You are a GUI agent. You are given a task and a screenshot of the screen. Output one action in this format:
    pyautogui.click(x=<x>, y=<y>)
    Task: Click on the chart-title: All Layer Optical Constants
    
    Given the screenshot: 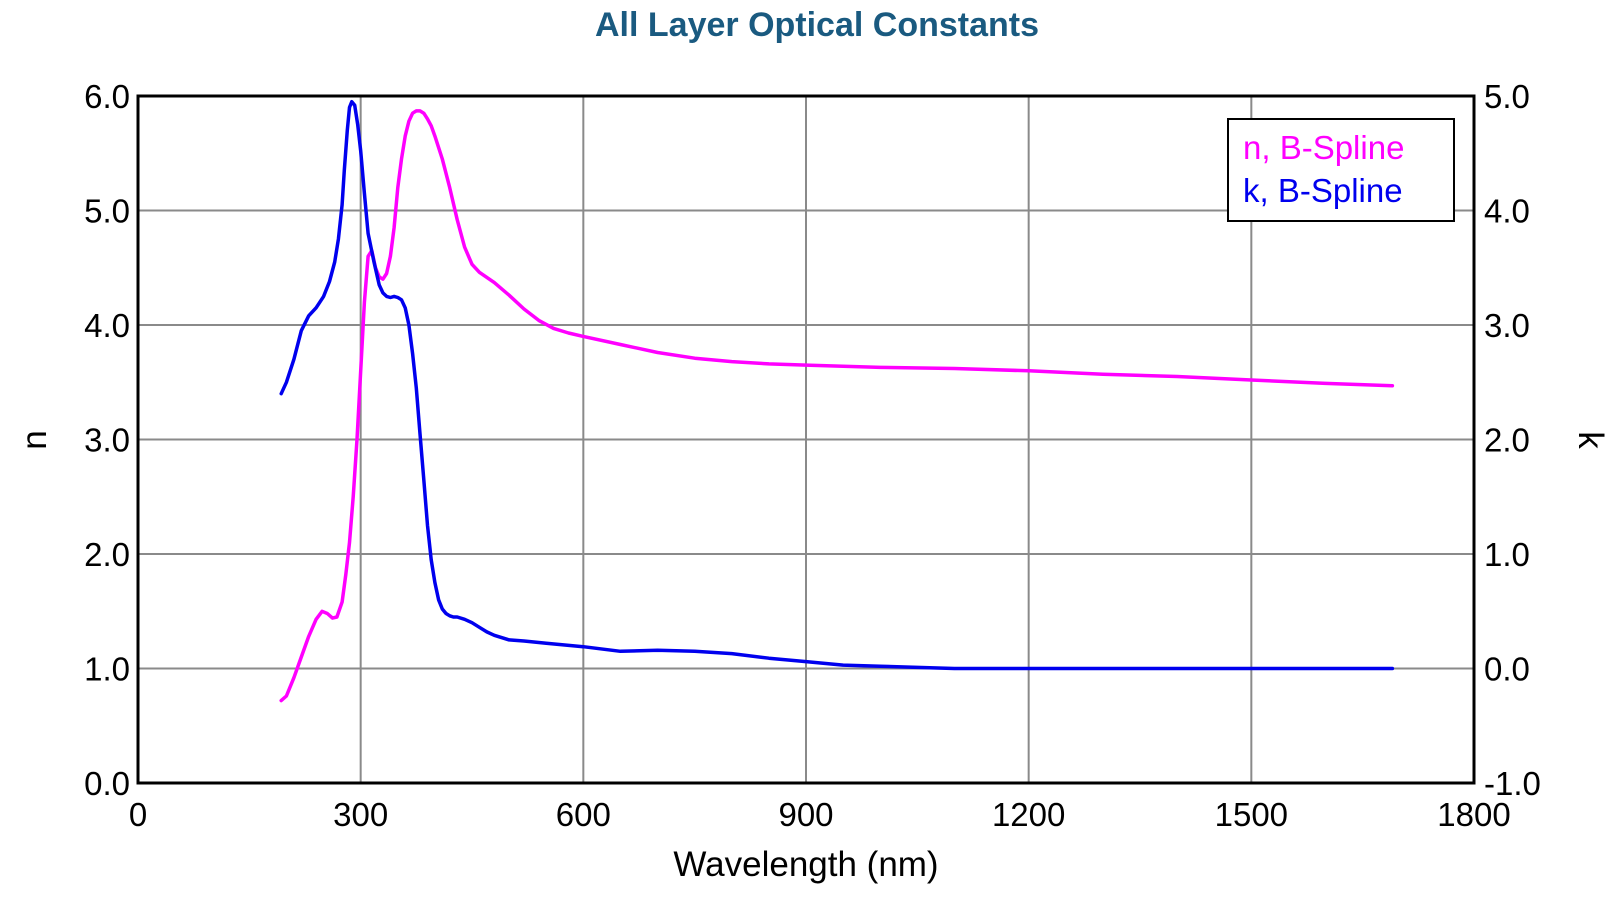 What is the action you would take?
    pyautogui.click(x=817, y=25)
    